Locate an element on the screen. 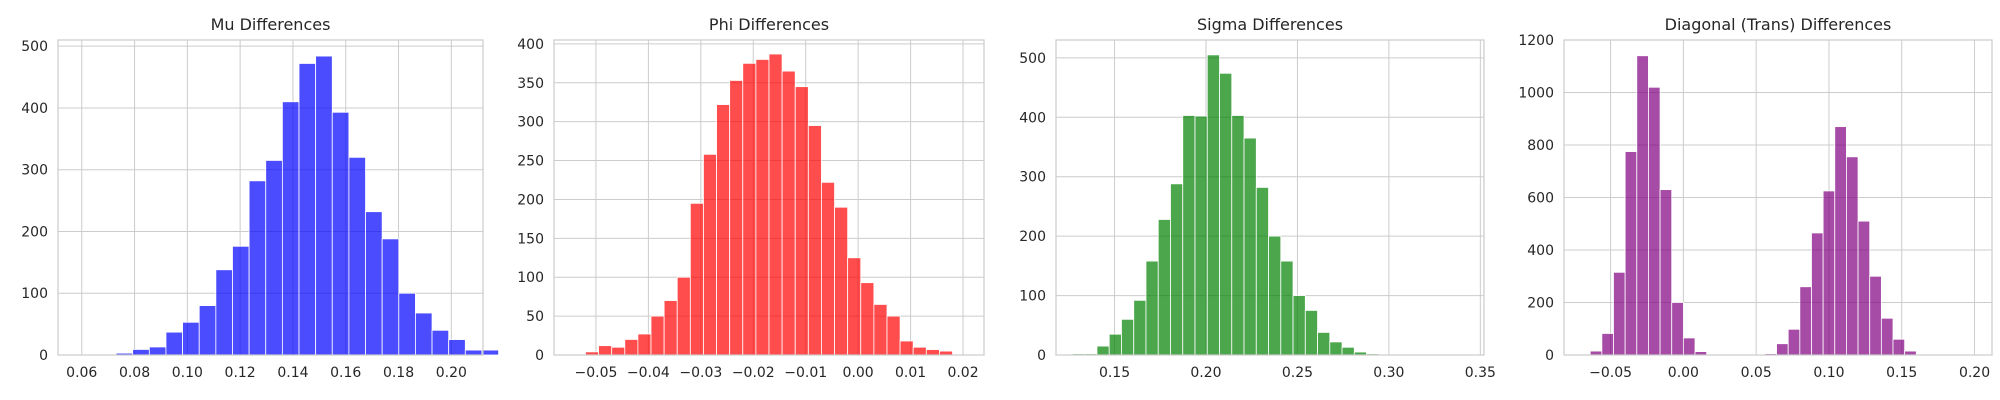 The width and height of the screenshot is (2000, 400). y-tick-label: 500 is located at coordinates (1032, 59).